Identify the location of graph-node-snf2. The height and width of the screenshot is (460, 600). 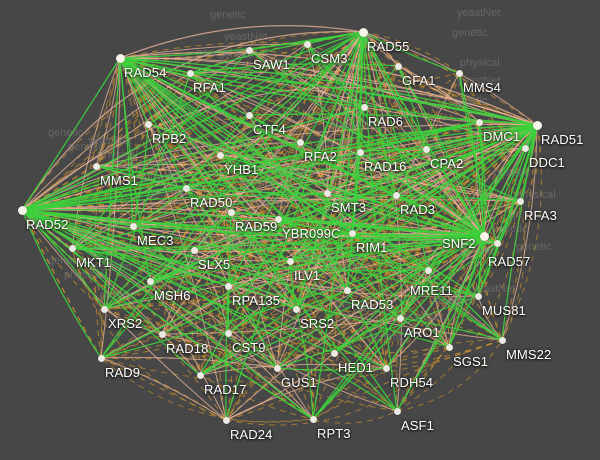
(484, 236).